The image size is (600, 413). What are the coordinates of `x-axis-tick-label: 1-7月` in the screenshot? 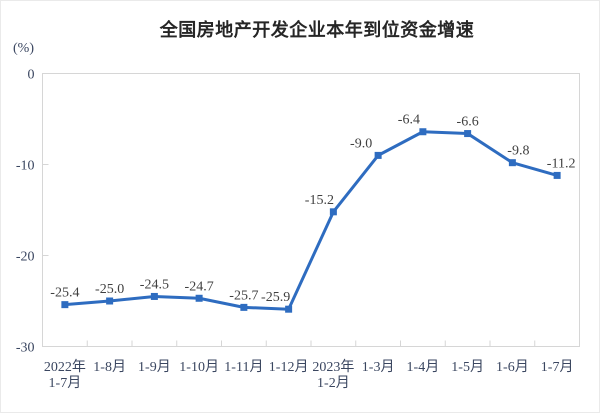 It's located at (557, 367).